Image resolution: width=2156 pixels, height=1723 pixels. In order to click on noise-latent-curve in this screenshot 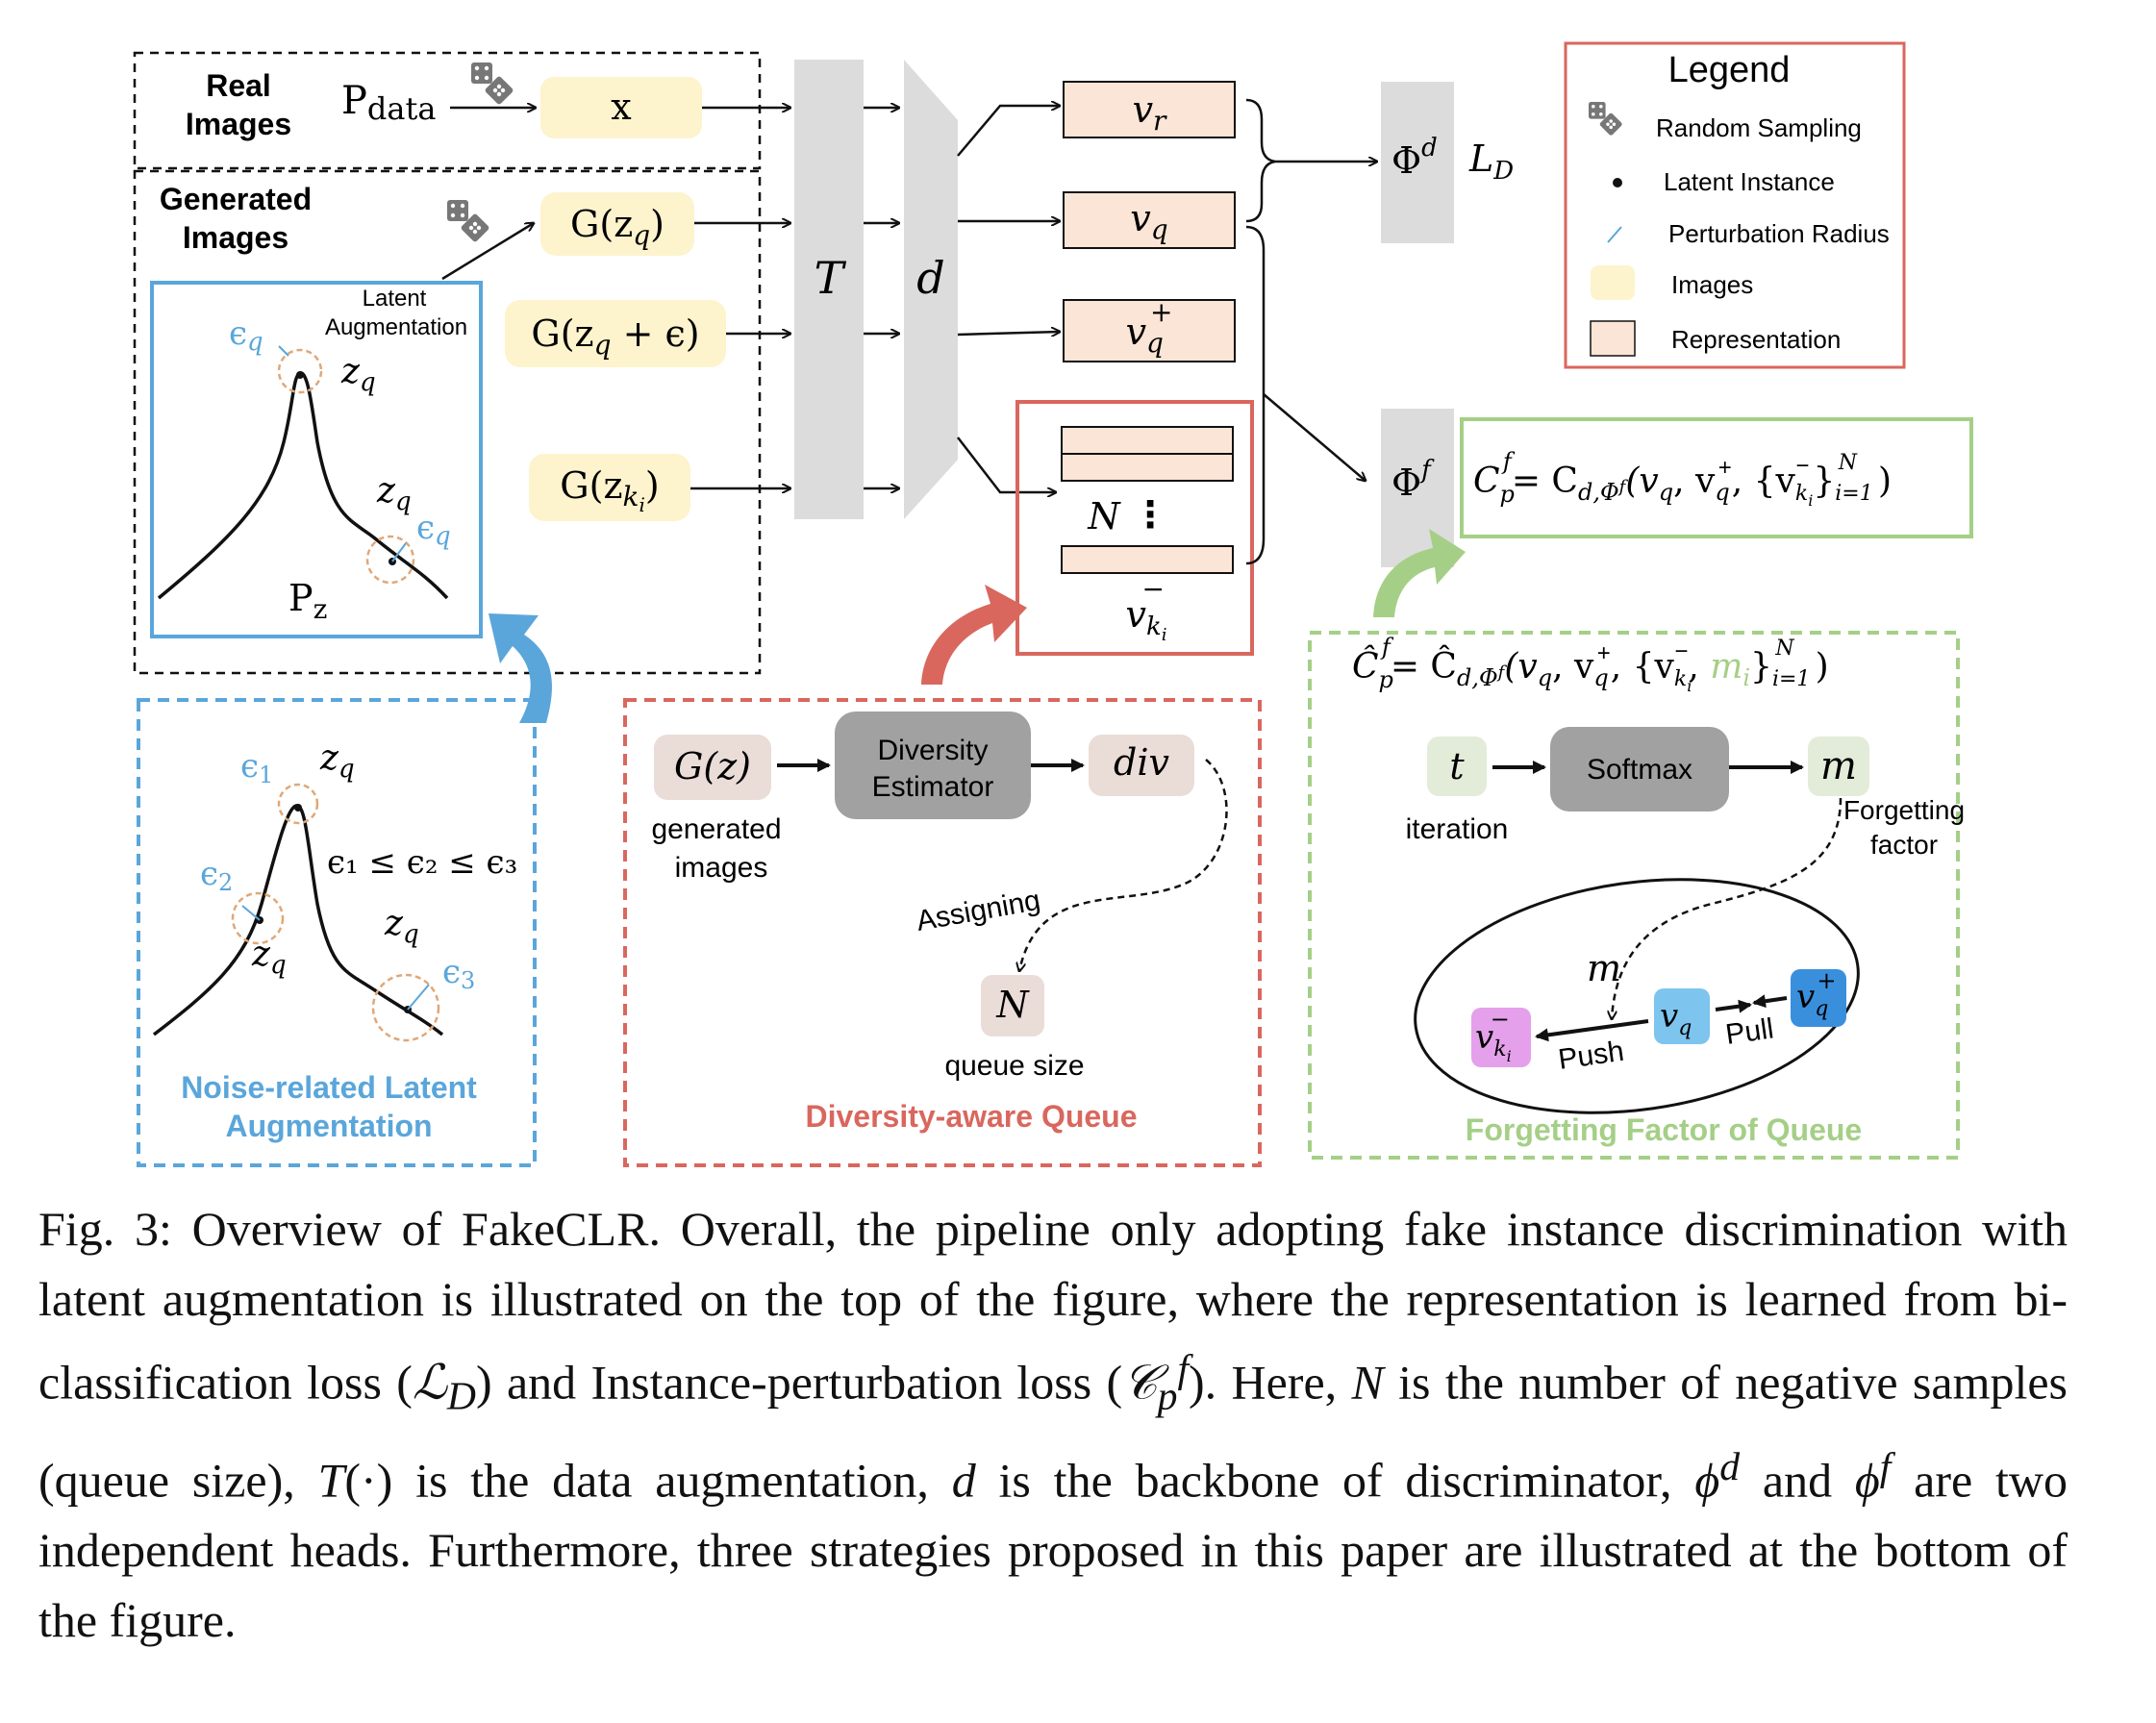, I will do `click(298, 920)`.